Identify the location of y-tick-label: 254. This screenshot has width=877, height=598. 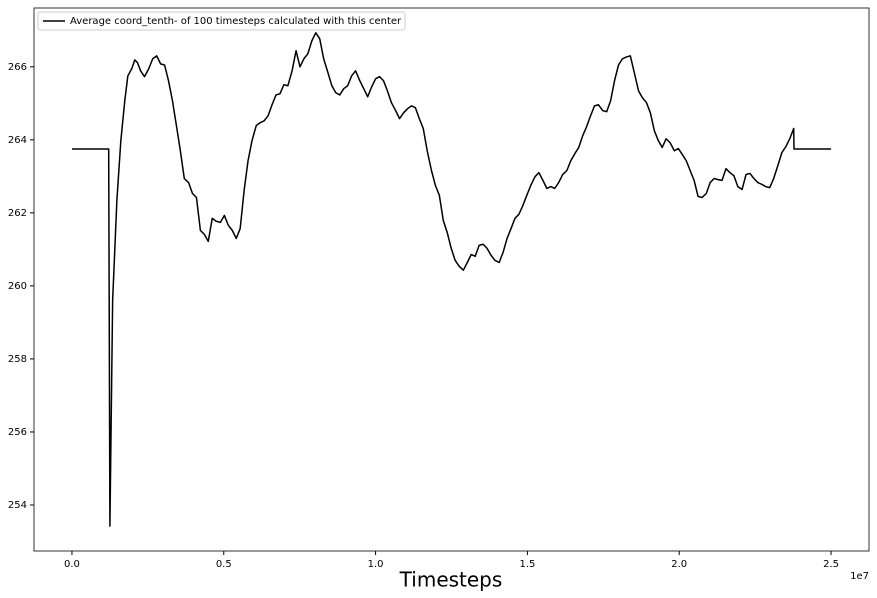
(17, 505).